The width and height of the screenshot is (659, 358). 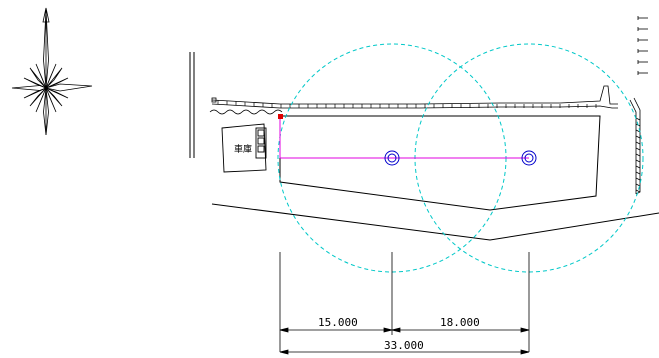 I want to click on center-marker-right, so click(x=529, y=158).